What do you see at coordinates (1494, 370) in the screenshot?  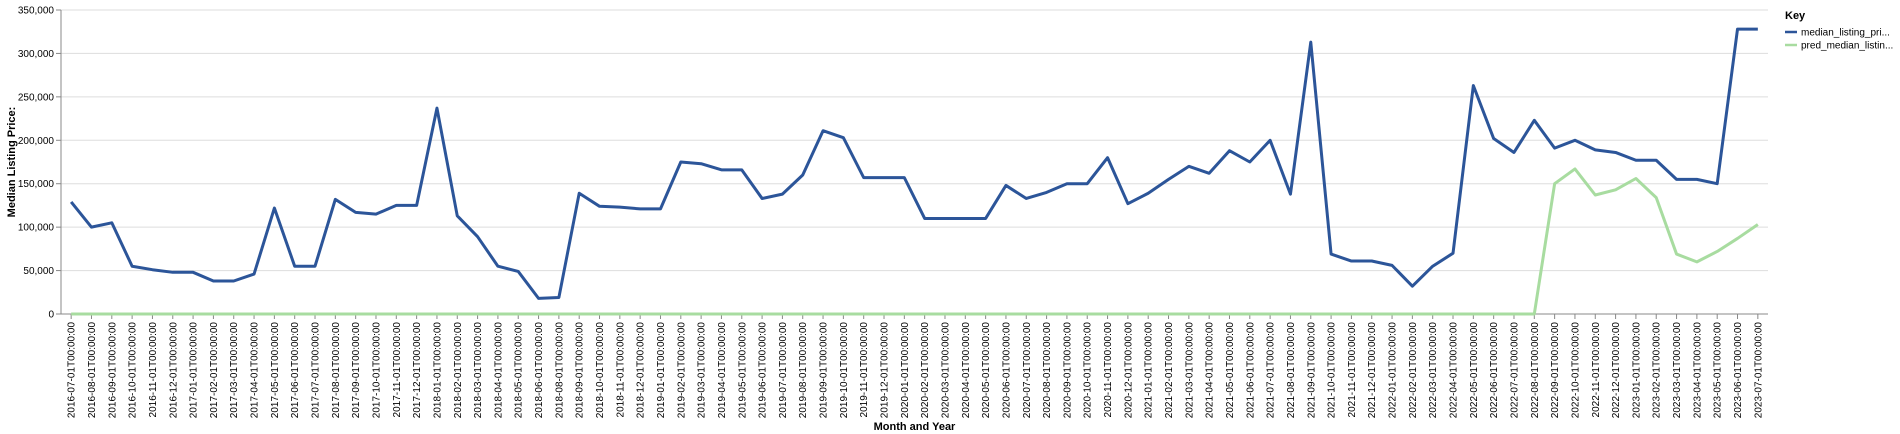 I see `x-tick-label: 2022-06-01T00:00:00` at bounding box center [1494, 370].